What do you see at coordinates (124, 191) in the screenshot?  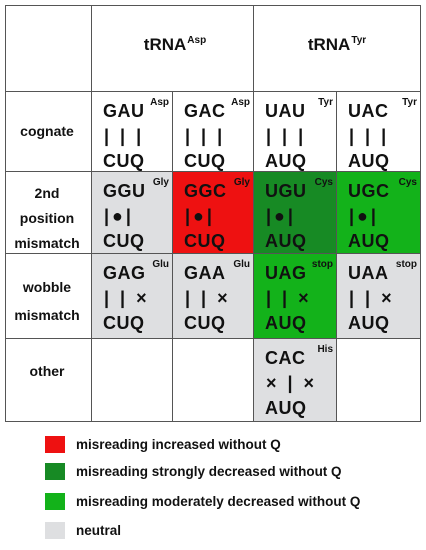 I see `codon-text: GGU` at bounding box center [124, 191].